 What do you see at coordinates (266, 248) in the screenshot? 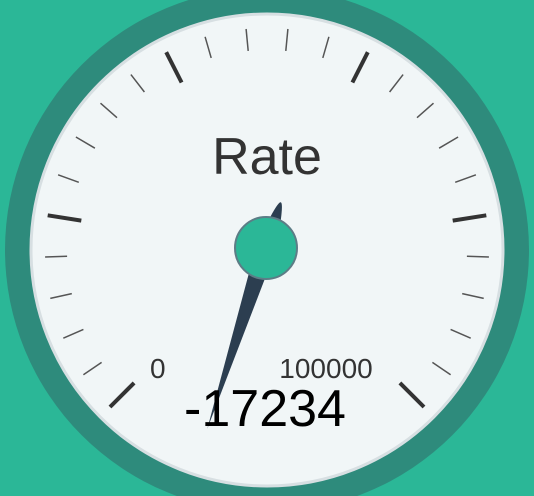
I see `gauge-hub` at bounding box center [266, 248].